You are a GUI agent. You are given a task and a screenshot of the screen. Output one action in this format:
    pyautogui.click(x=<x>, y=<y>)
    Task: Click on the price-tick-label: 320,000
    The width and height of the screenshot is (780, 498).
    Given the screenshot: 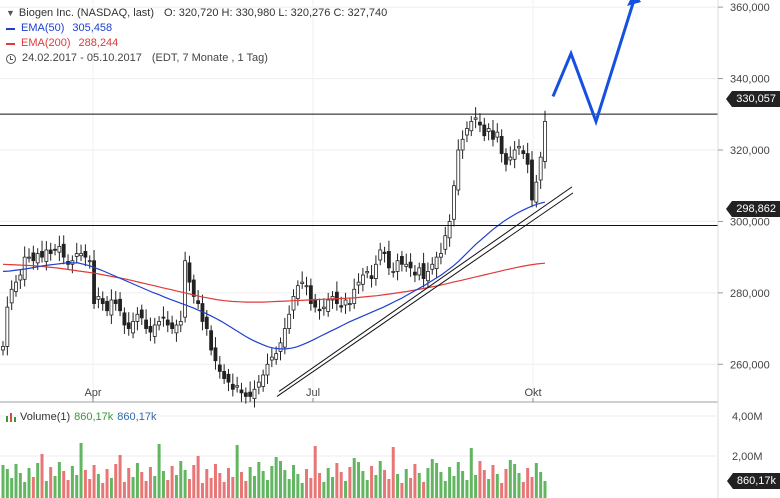 What is the action you would take?
    pyautogui.click(x=750, y=151)
    